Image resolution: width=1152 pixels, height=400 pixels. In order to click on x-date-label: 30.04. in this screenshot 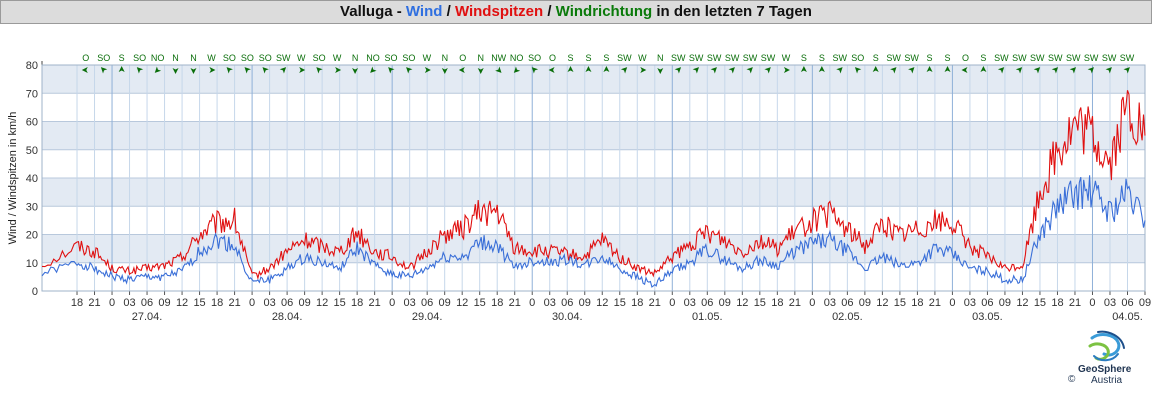, I will do `click(567, 317)`.